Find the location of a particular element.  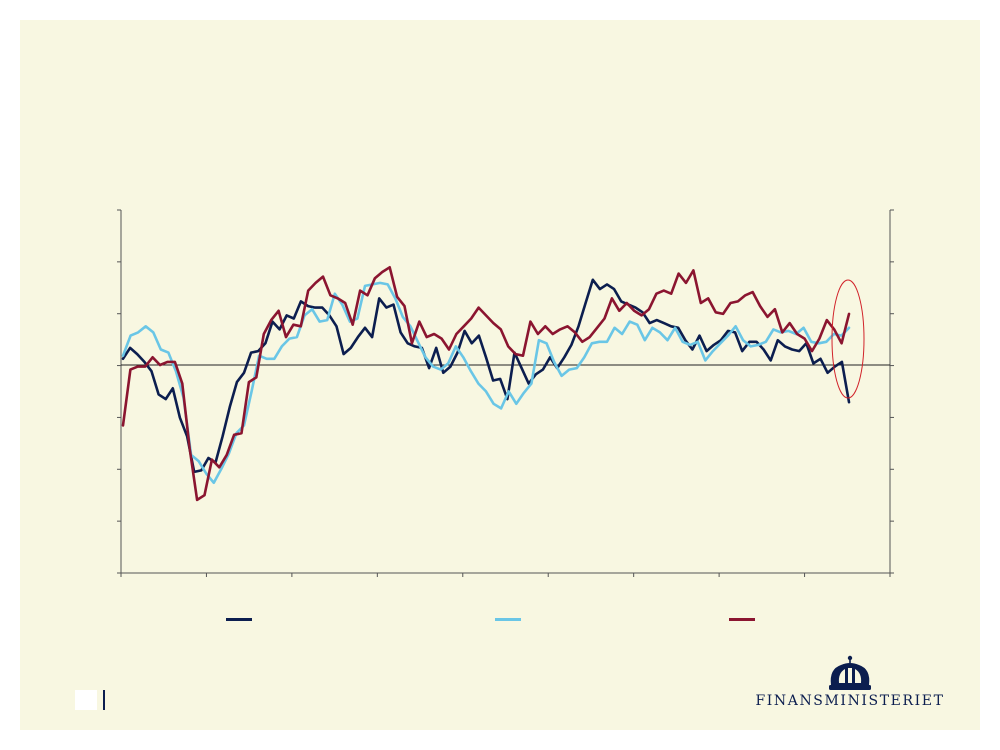

finansministeriet-logo: FINANSMINISTERIET is located at coordinates (850, 692).